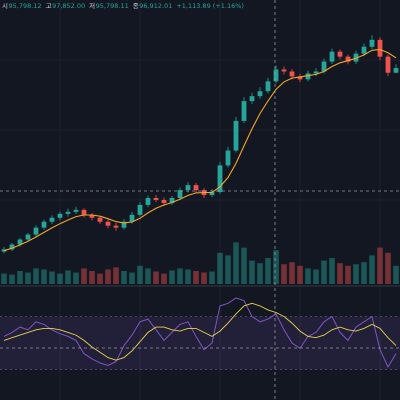 This screenshot has width=400, height=400. What do you see at coordinates (49, 6) in the screenshot?
I see `ohlc-label: 고` at bounding box center [49, 6].